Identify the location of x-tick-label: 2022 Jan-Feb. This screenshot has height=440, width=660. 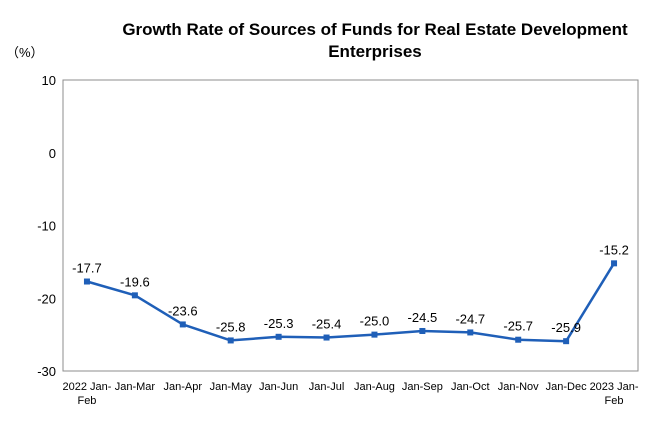
(86, 394).